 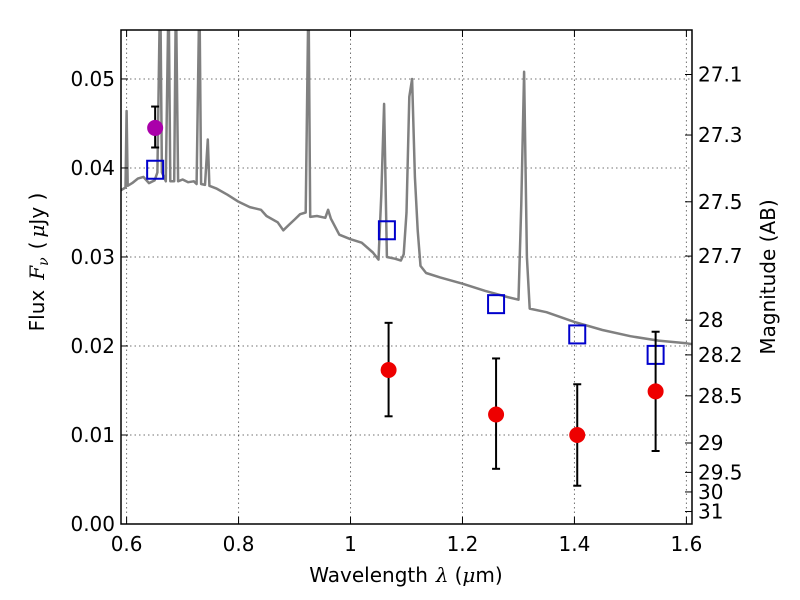 I want to click on x-tick-label: 0.6, so click(x=127, y=544).